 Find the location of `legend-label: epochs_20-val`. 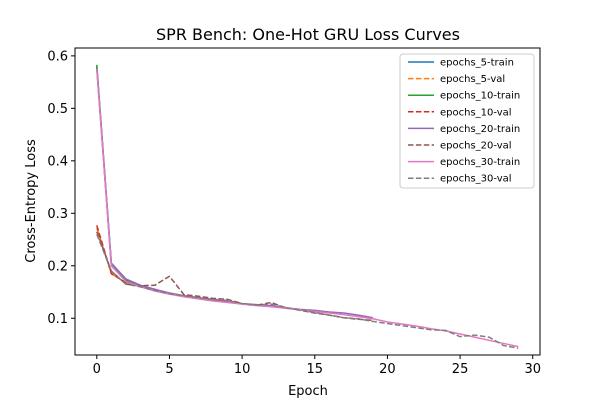

legend-label: epochs_20-val is located at coordinates (476, 146).